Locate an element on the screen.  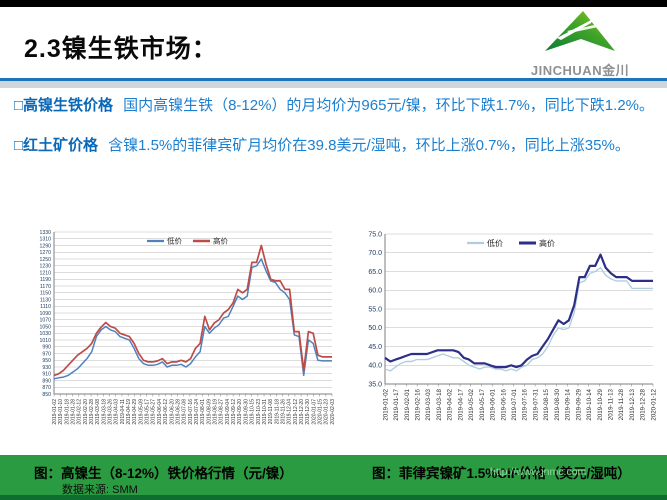
svg-text: 55.0 is located at coordinates (375, 309).